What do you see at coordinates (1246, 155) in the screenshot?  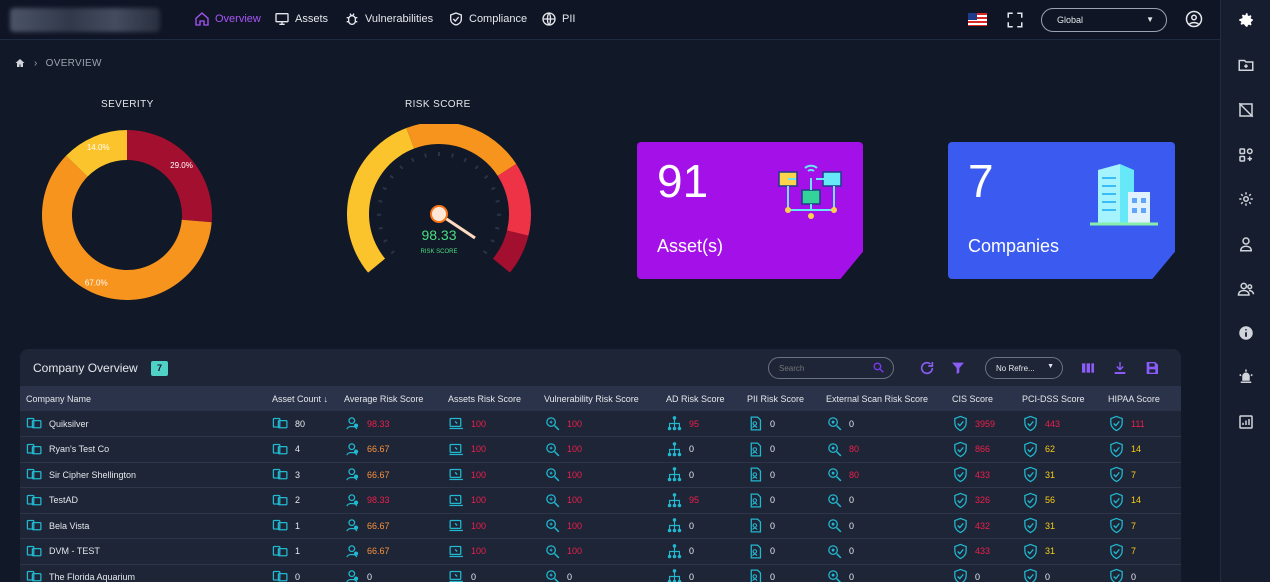 I see `sidebar-apps` at bounding box center [1246, 155].